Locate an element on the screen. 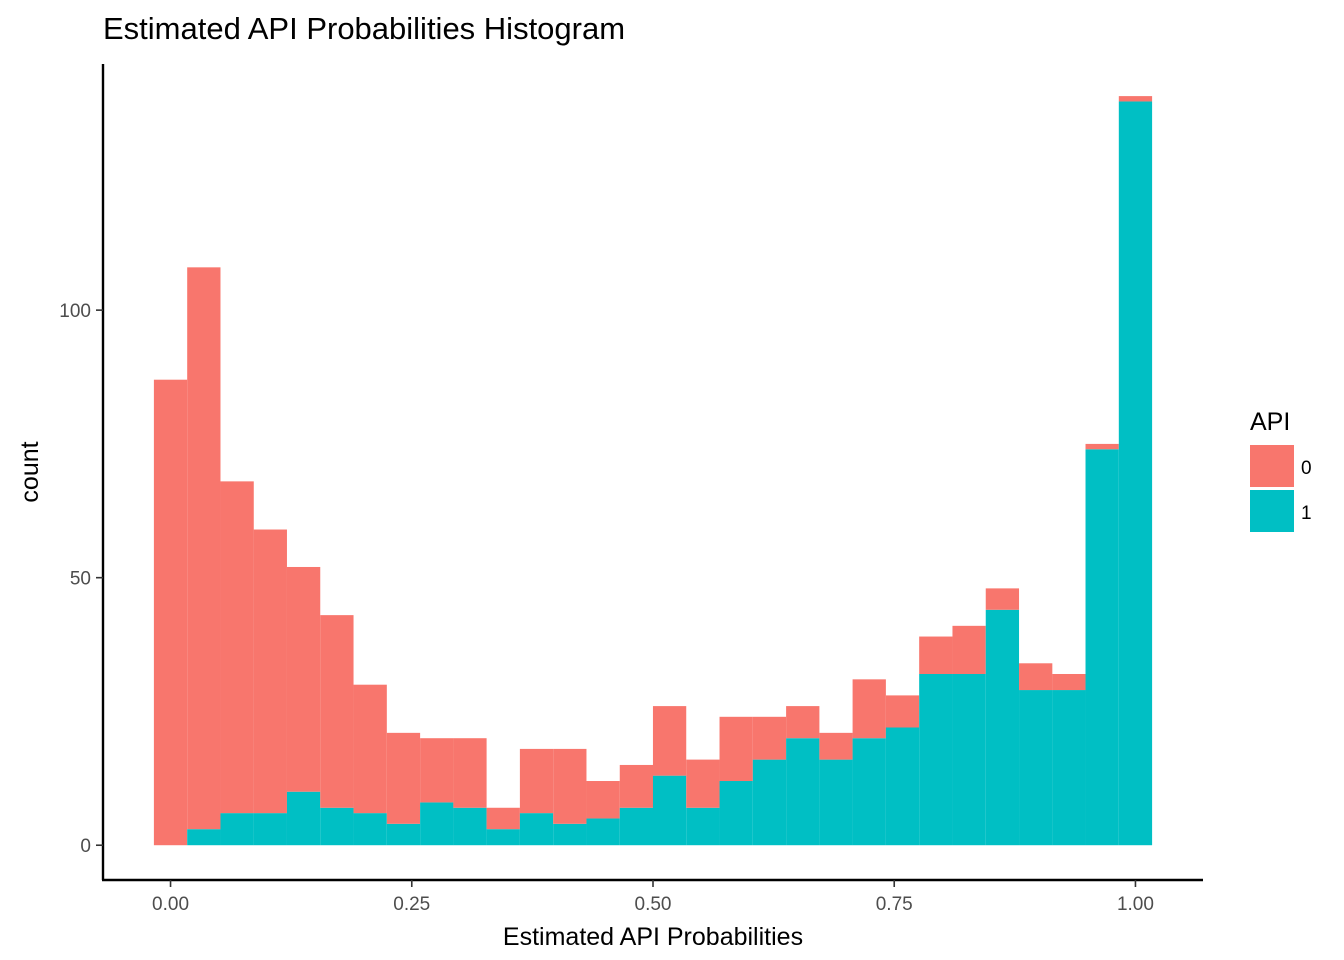 Image resolution: width=1344 pixels, height=960 pixels. x-tick-label-1: 0.25 is located at coordinates (411, 904).